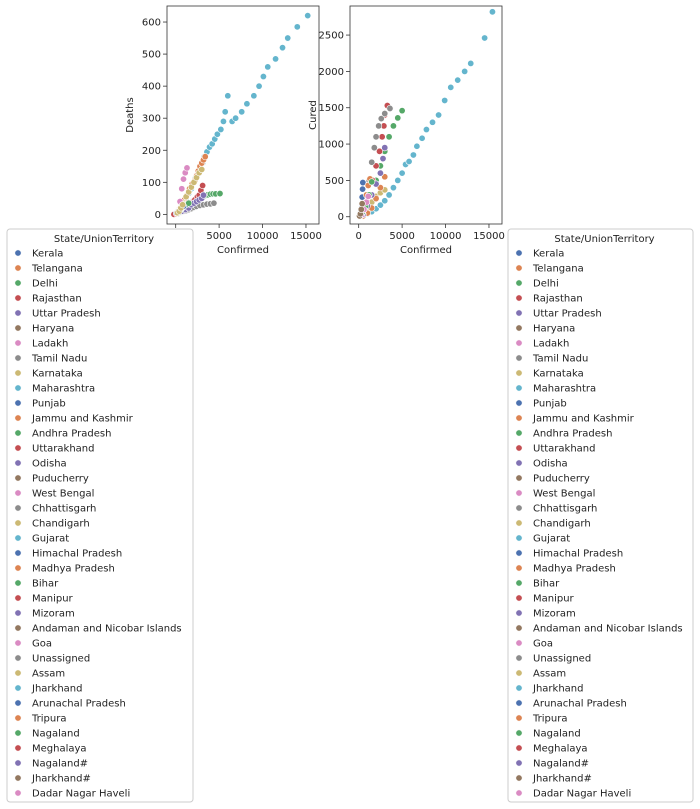  Describe the element at coordinates (554, 599) in the screenshot. I see `legend-label: Manipur` at that location.